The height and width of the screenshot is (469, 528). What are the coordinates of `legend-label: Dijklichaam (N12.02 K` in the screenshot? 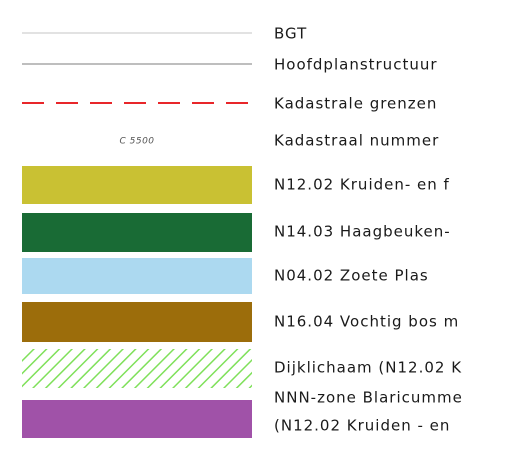 It's located at (368, 368).